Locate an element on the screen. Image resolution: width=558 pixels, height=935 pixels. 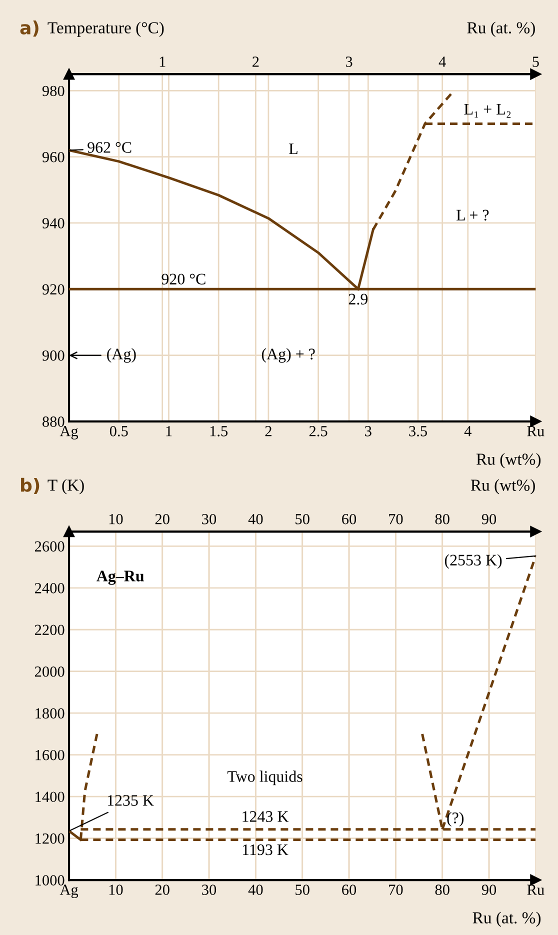
y-tick-label: 1600 is located at coordinates (50, 755).